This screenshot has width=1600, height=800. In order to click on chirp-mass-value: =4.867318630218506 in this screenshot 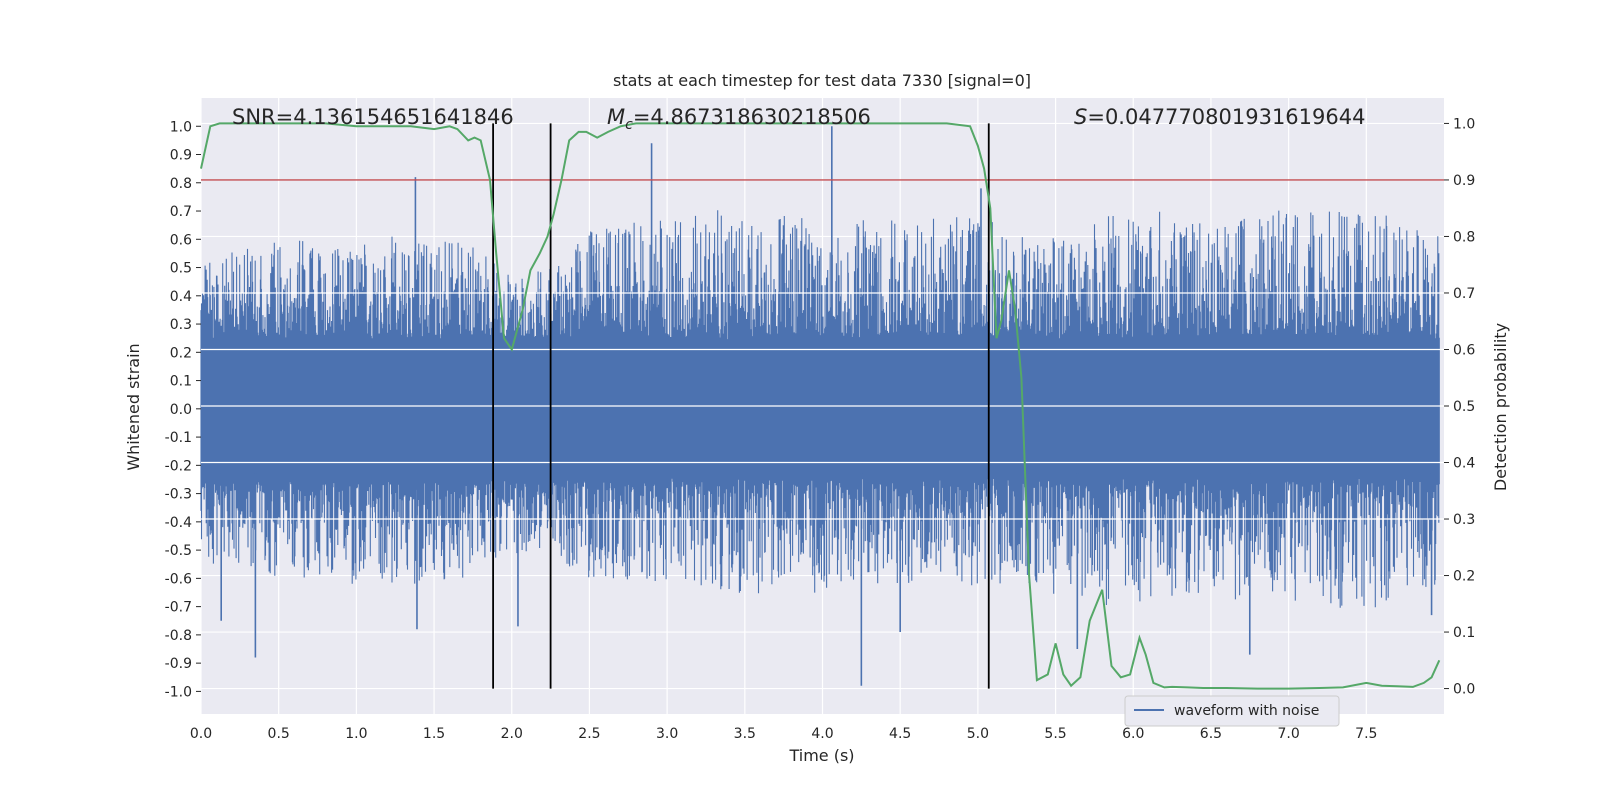, I will do `click(752, 117)`.